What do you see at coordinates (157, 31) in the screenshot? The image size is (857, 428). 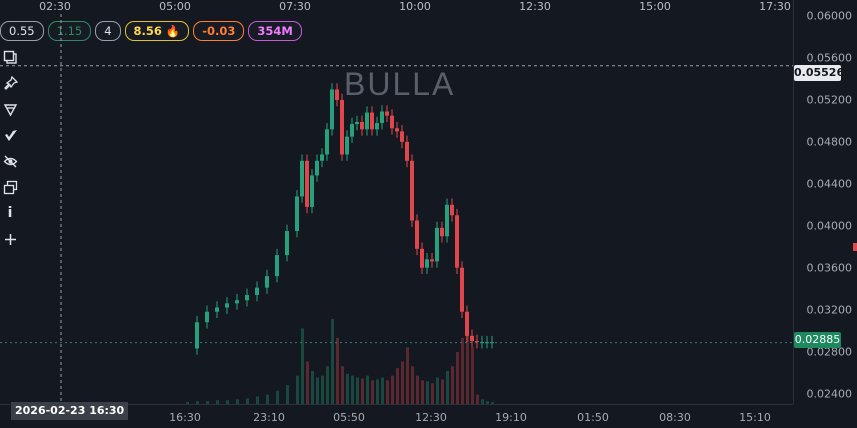 I see `stat-badge: 8.56 🔥` at bounding box center [157, 31].